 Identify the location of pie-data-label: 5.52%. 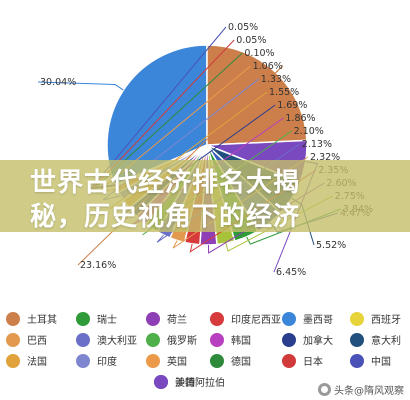
(331, 245).